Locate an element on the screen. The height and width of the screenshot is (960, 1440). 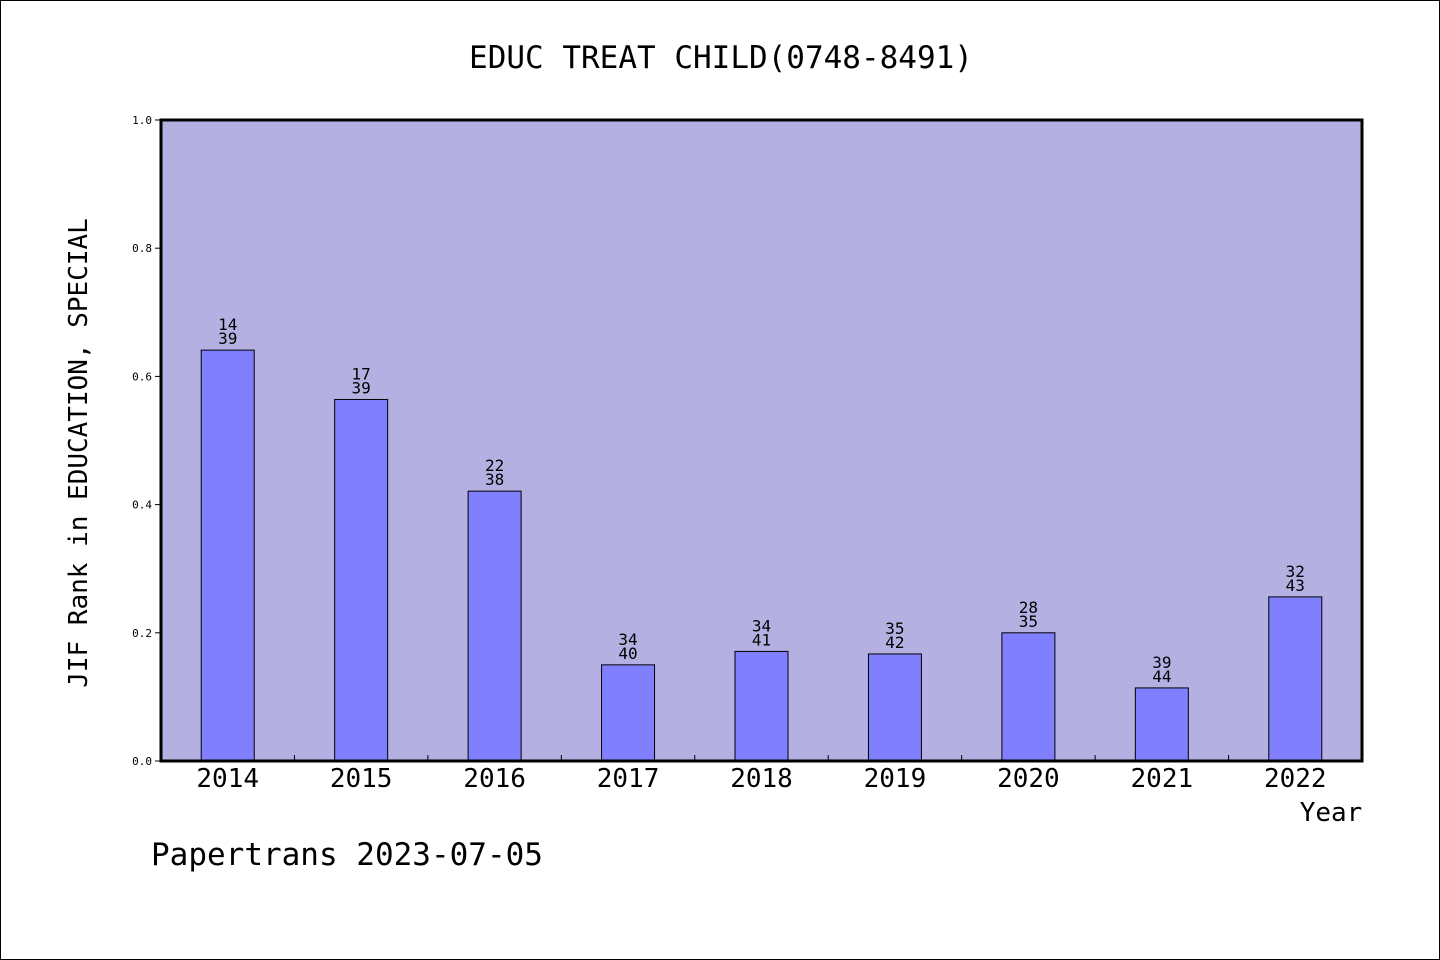
x-tick-label: 2019 is located at coordinates (895, 779).